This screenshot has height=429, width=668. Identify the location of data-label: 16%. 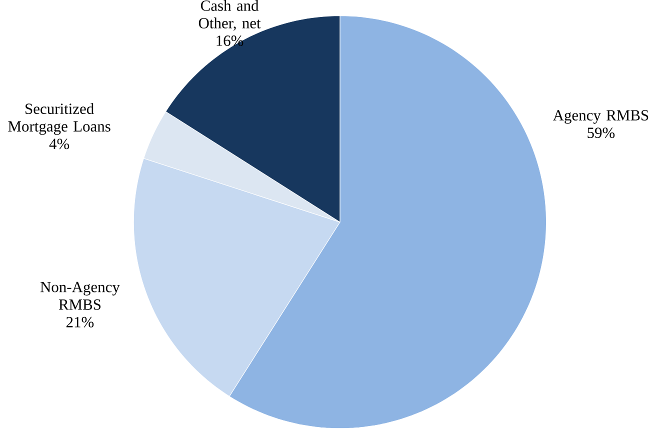
(230, 41).